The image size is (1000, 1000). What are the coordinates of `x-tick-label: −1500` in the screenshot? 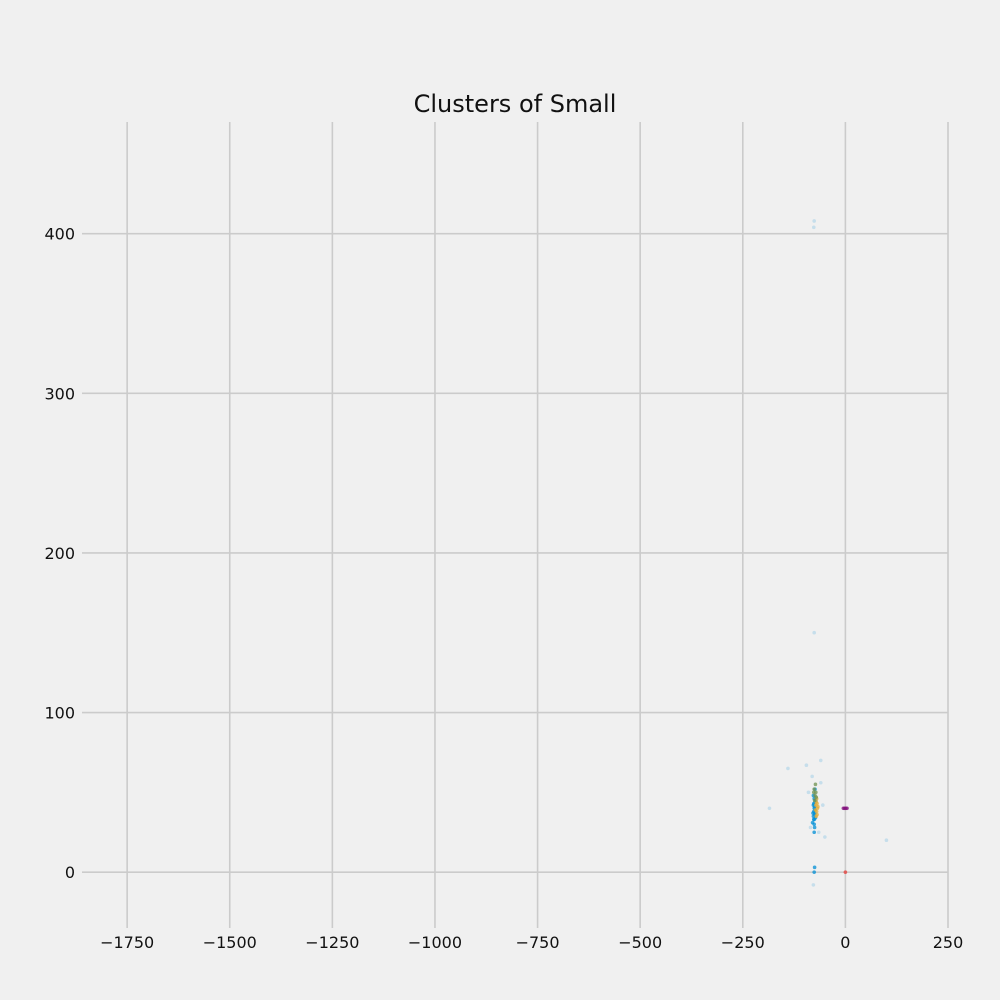 It's located at (230, 942).